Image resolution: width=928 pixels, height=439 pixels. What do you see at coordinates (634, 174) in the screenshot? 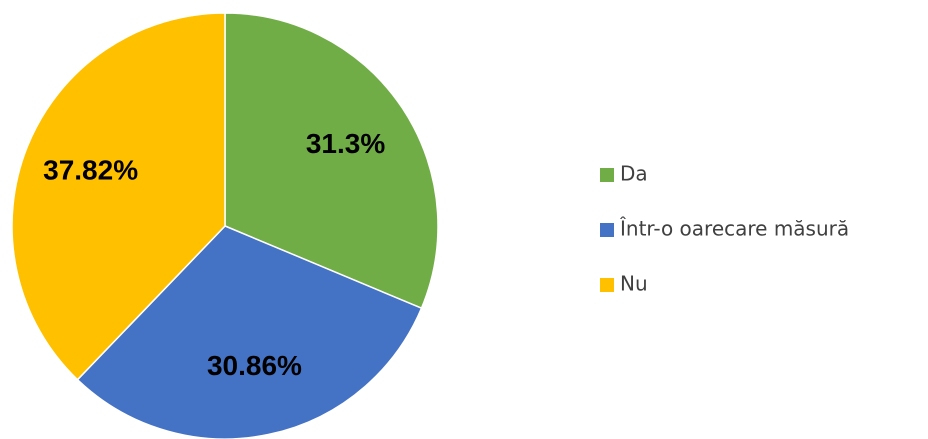
I see `legend-label: Da` at bounding box center [634, 174].